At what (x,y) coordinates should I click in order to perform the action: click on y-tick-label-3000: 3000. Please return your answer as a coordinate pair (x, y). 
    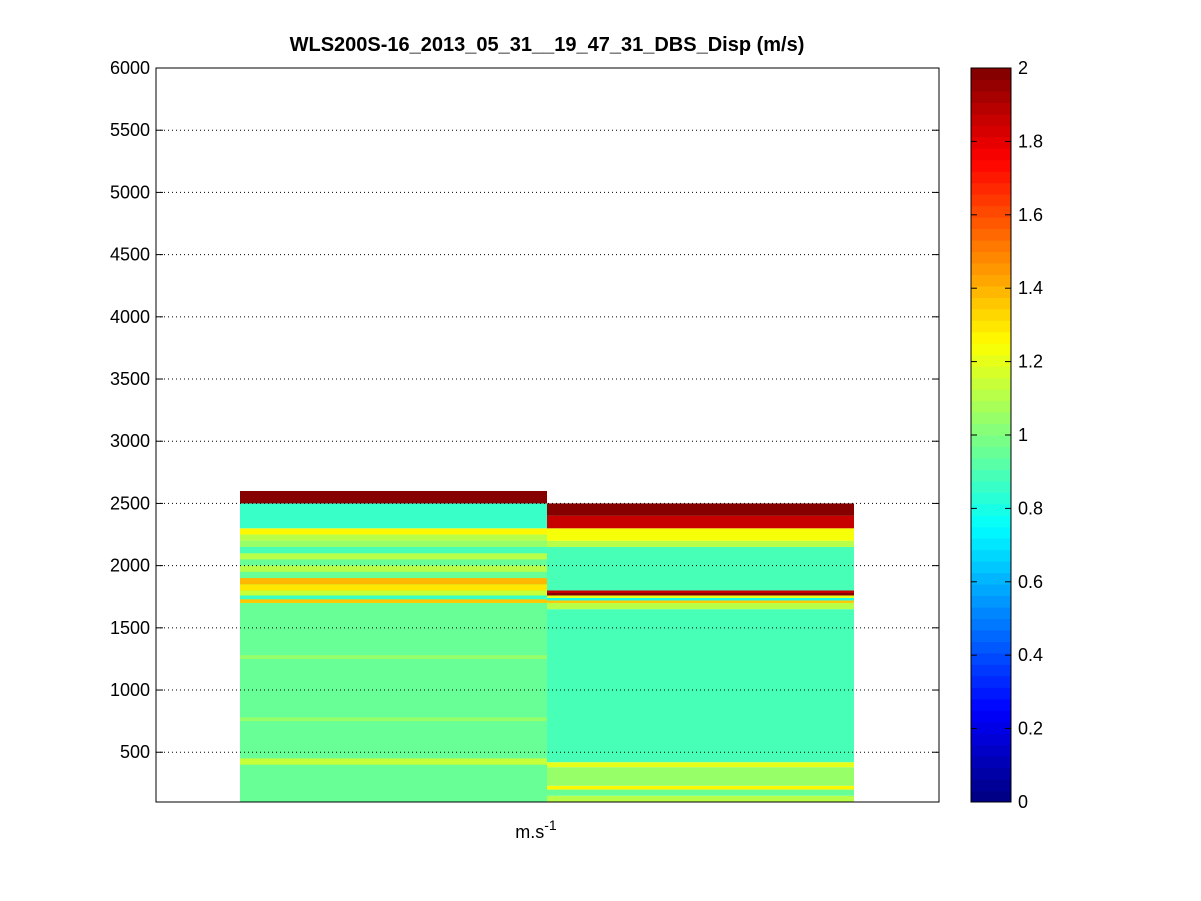
    Looking at the image, I should click on (130, 441).